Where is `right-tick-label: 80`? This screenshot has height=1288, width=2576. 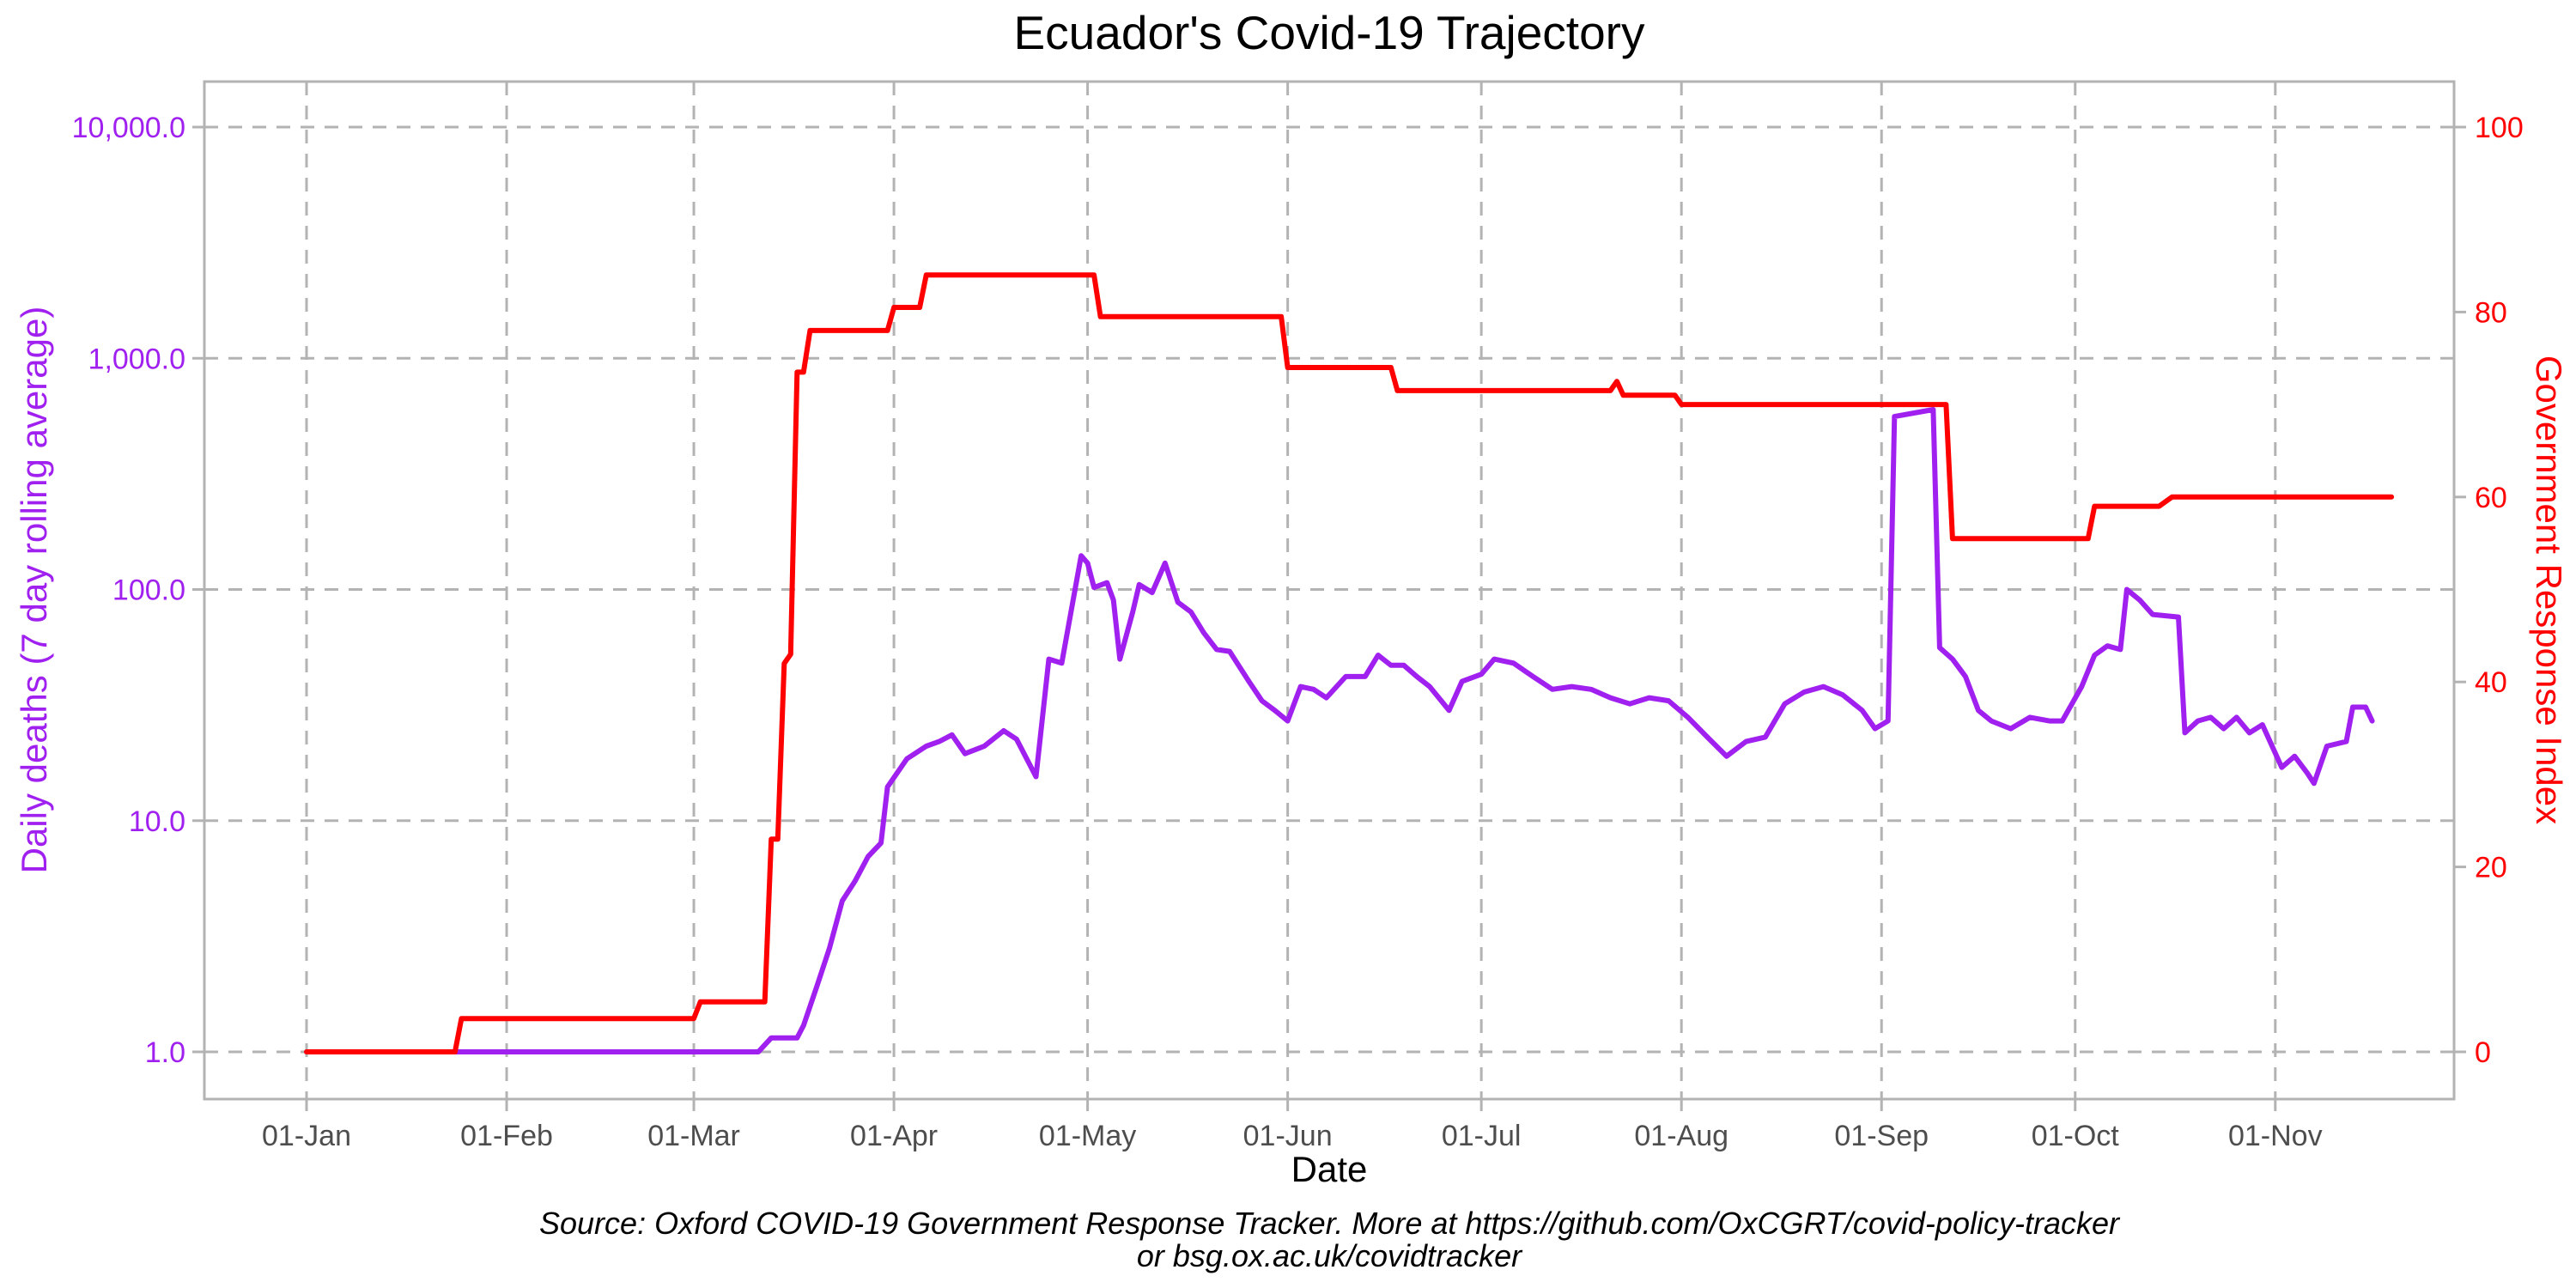
right-tick-label: 80 is located at coordinates (2491, 312).